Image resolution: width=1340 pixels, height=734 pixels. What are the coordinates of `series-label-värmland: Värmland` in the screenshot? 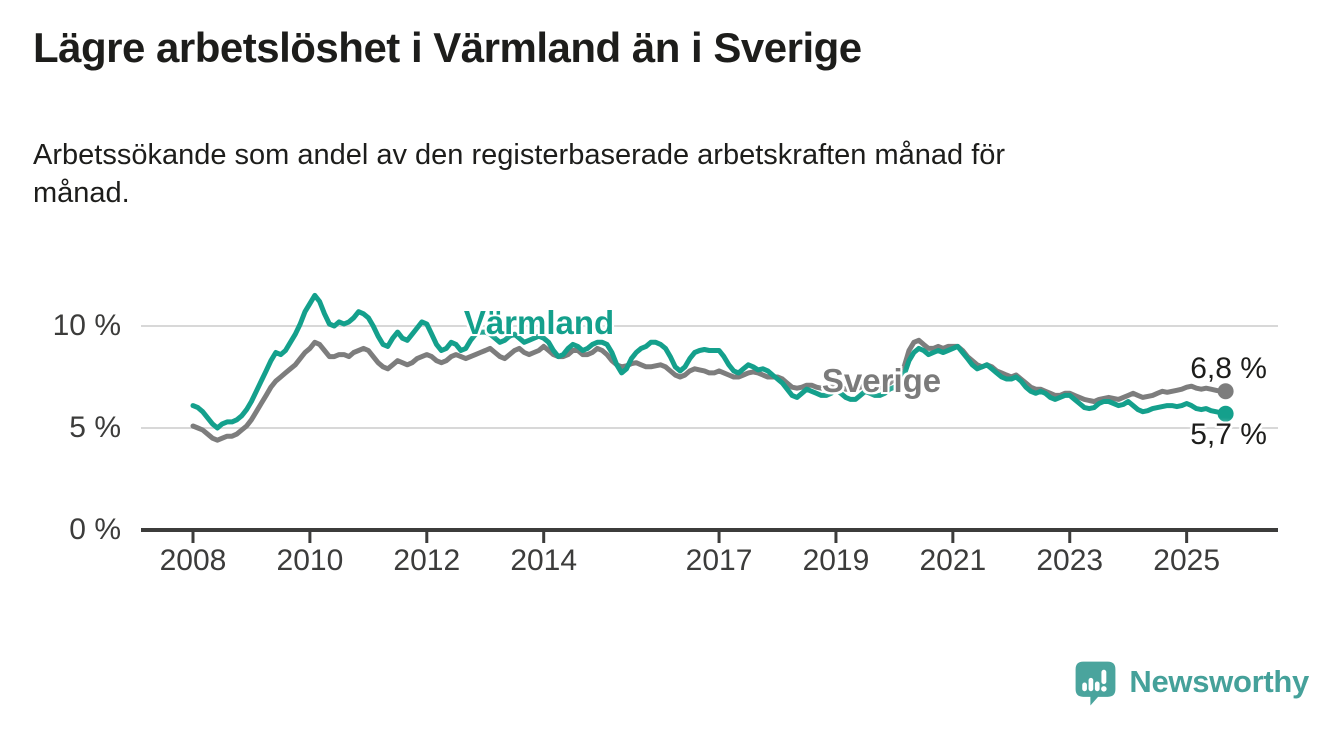 It's located at (539, 322).